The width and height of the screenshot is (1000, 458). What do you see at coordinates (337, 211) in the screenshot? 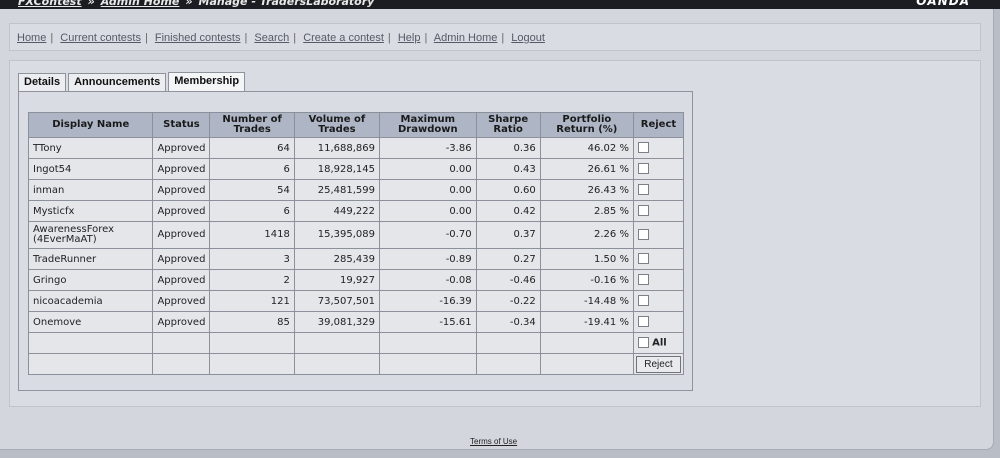
I see `cell-volume-of-trades: 449,222` at bounding box center [337, 211].